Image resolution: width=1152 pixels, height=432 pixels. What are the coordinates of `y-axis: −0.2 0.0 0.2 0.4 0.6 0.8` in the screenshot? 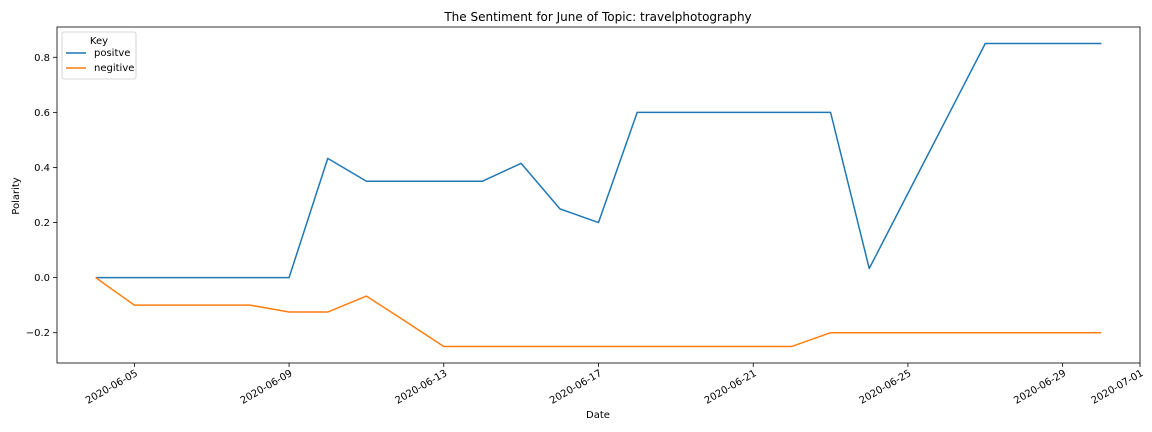 It's located at (41, 196).